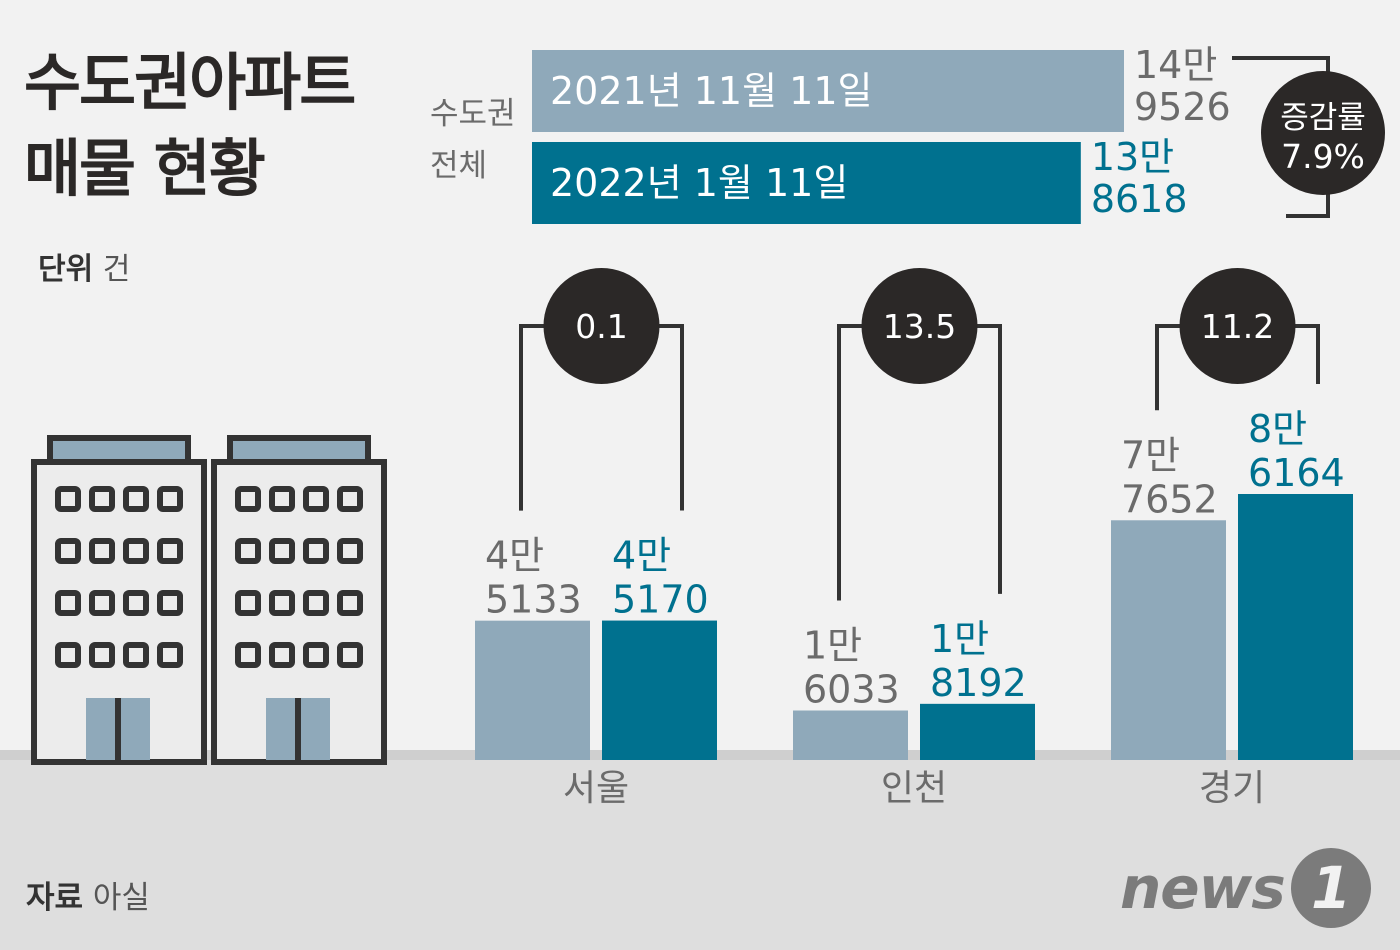 This screenshot has width=1400, height=950. What do you see at coordinates (1296, 473) in the screenshot?
I see `bar-label-line2-경기-2: 6164` at bounding box center [1296, 473].